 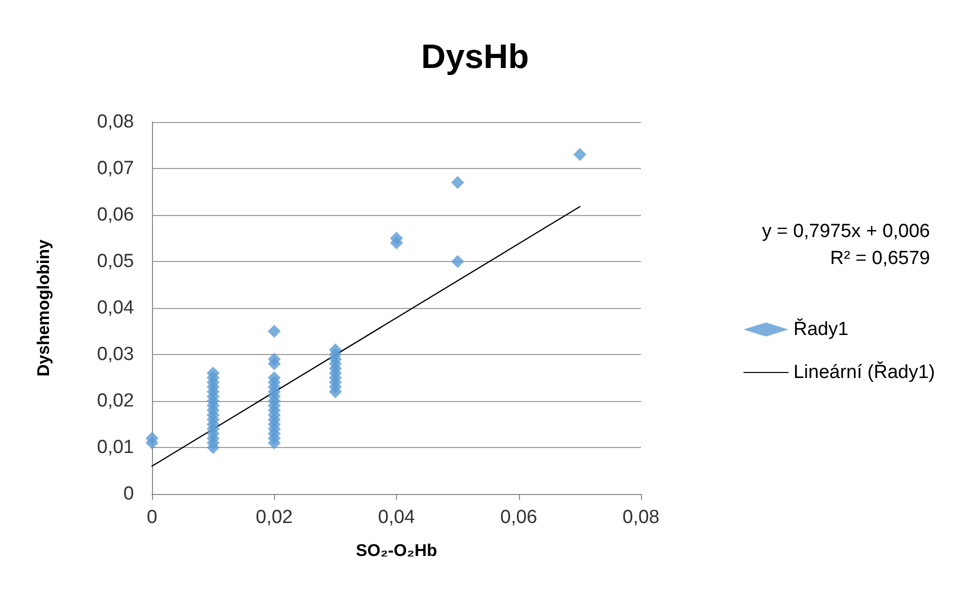 What do you see at coordinates (115, 215) in the screenshot?
I see `y-tick-label: 0,06` at bounding box center [115, 215].